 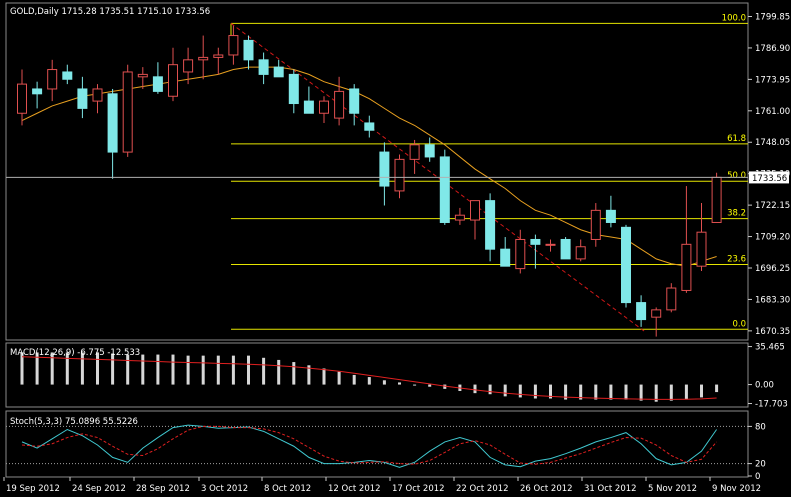 I want to click on macd-indicator: 35.465 0.00 -17.703, so click(x=404, y=376).